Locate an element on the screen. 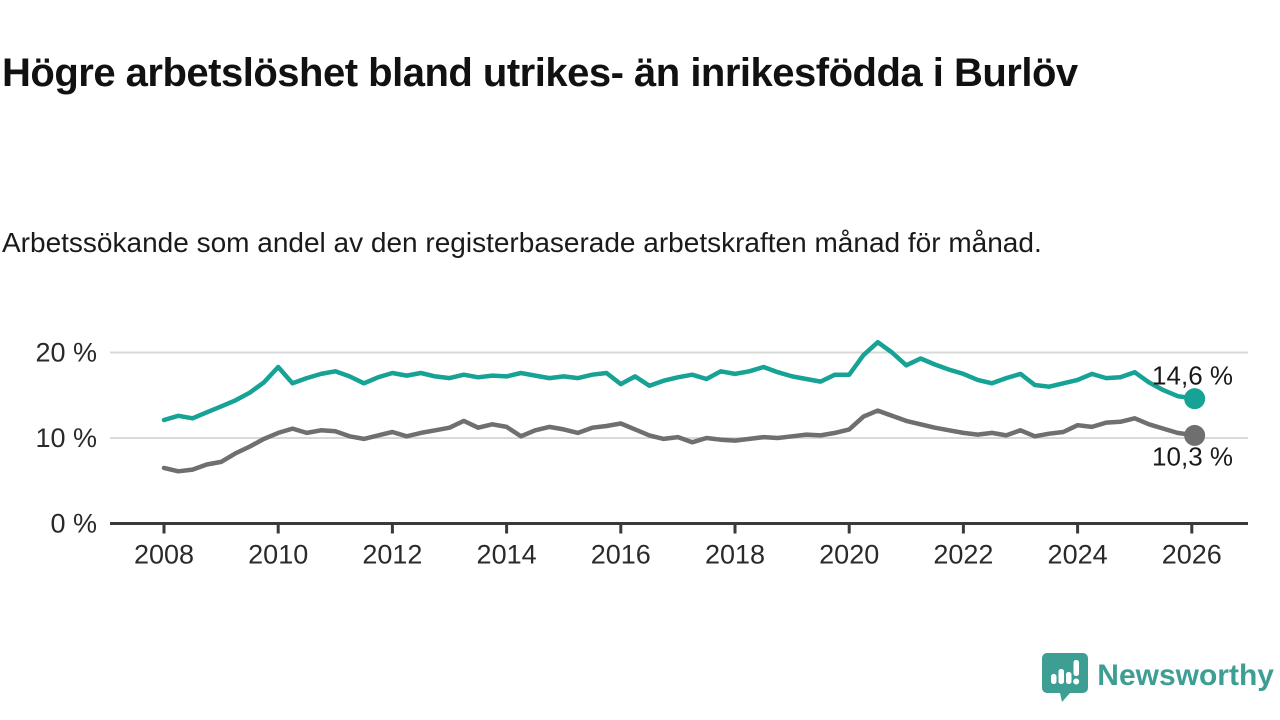 This screenshot has height=720, width=1280. x-tick-label: 2014 is located at coordinates (507, 555).